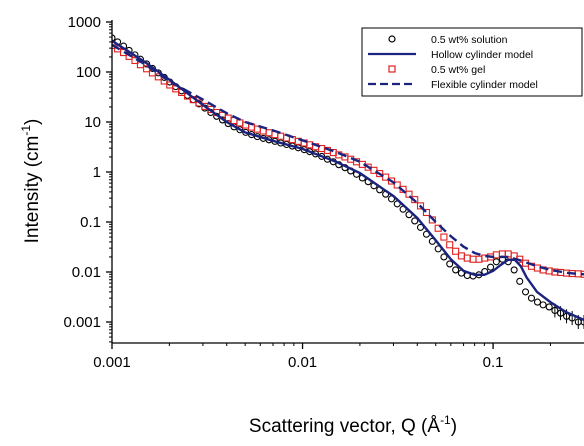 Image resolution: width=584 pixels, height=446 pixels. I want to click on legend-swatch-square, so click(392, 69).